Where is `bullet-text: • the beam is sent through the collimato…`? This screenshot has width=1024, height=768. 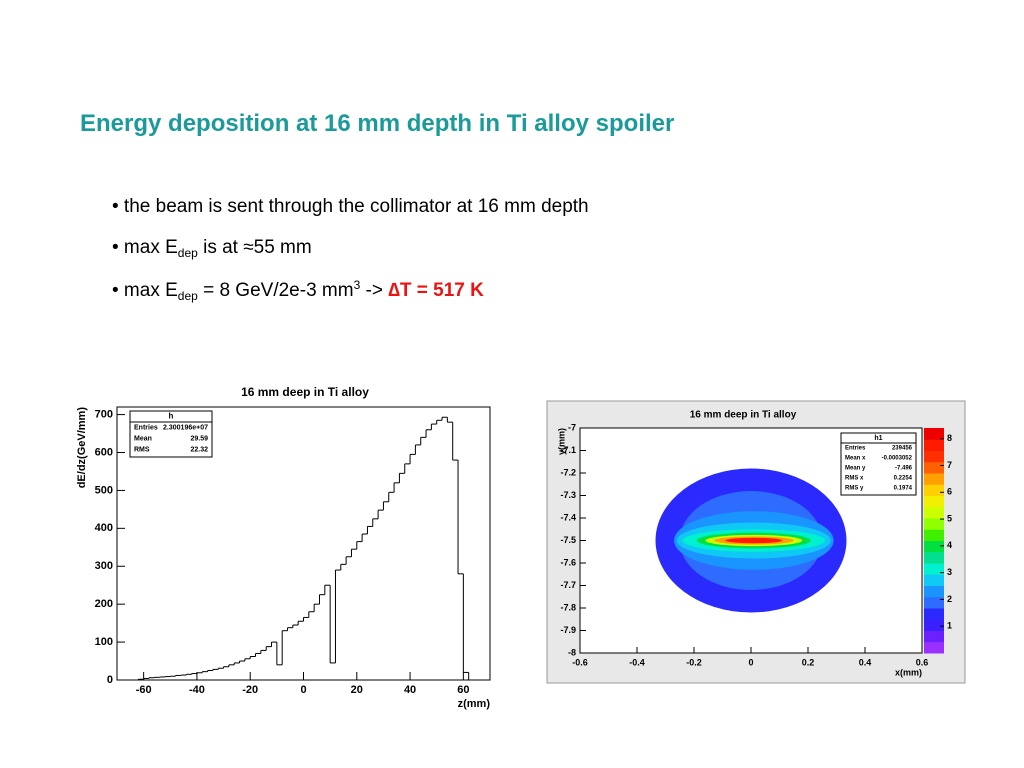 bullet-text: • the beam is sent through the collimato… is located at coordinates (350, 206).